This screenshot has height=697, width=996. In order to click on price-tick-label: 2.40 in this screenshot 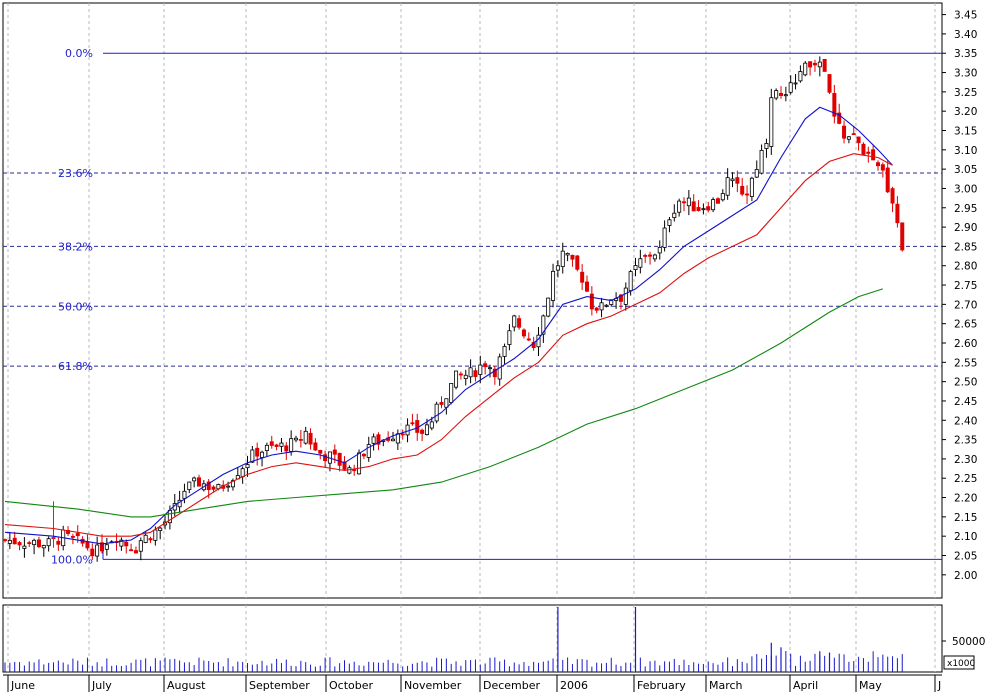, I will do `click(965, 421)`.